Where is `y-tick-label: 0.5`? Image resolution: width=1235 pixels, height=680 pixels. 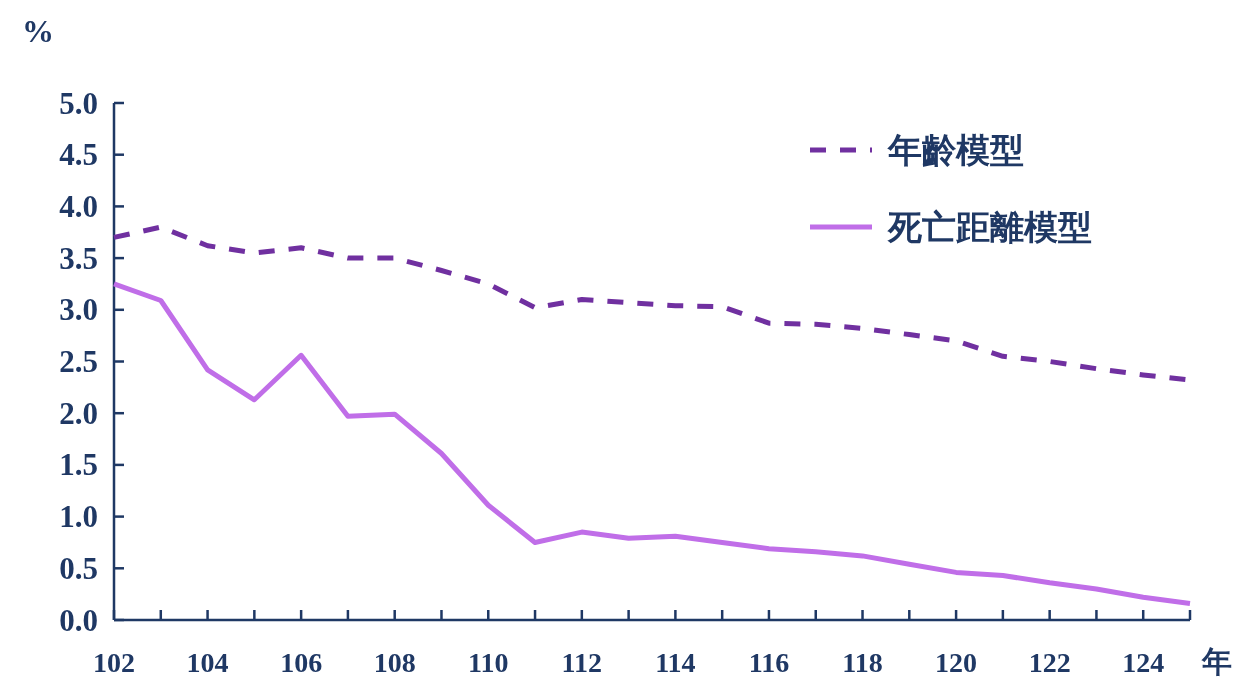
y-tick-label: 0.5 is located at coordinates (78, 568).